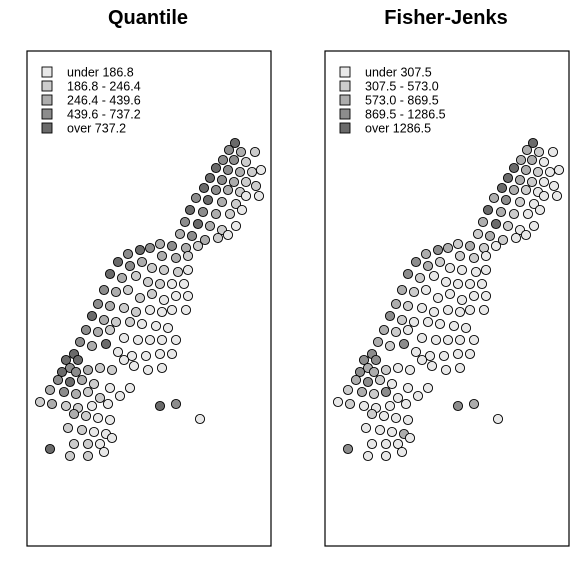 This screenshot has height=574, width=576. Describe the element at coordinates (402, 101) in the screenshot. I see `legend-label: 573.0 - 869.5` at that location.